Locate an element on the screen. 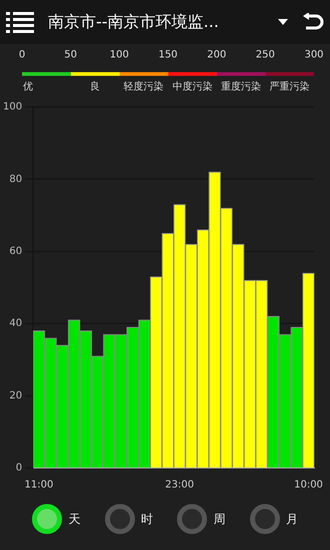 This screenshot has height=550, width=330. x-tick-label: 23:00 is located at coordinates (179, 485).